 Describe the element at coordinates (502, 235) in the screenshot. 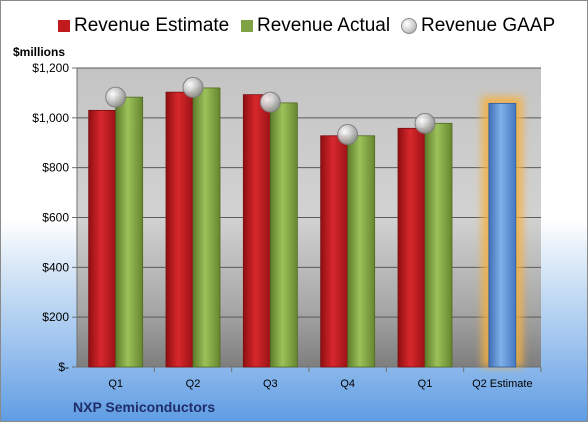

I see `q2-estimate-bar` at that location.